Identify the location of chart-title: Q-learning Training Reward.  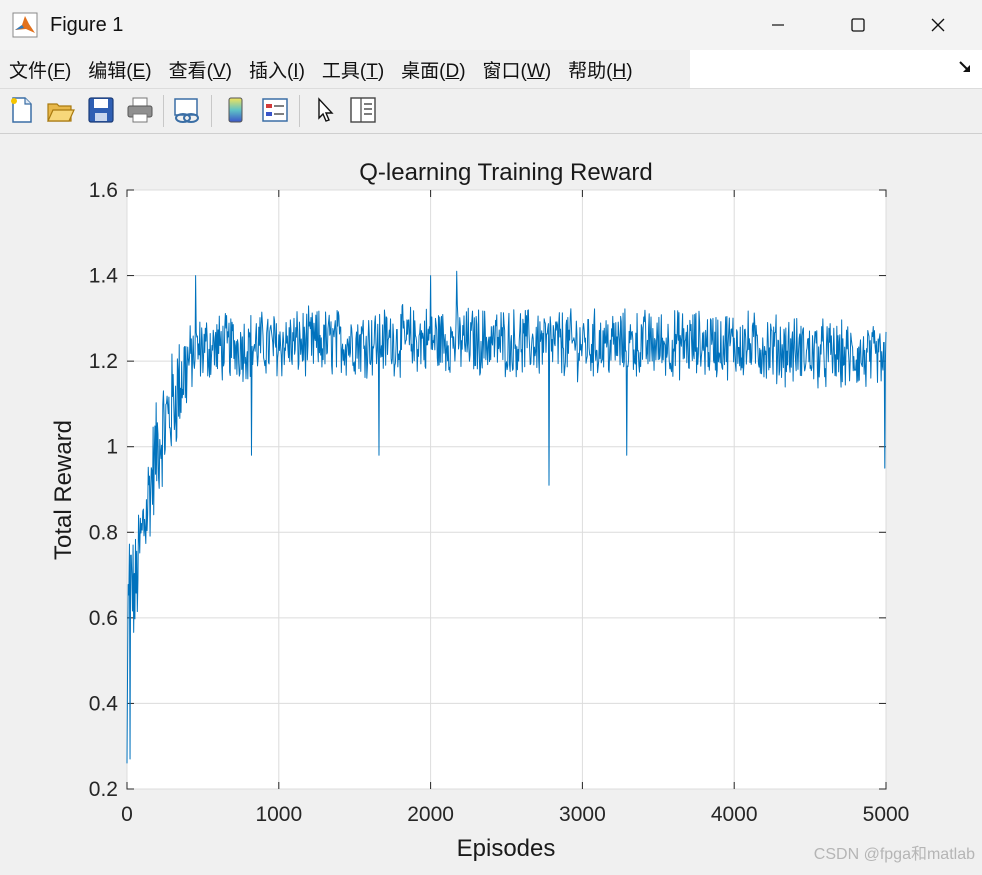
(505, 172).